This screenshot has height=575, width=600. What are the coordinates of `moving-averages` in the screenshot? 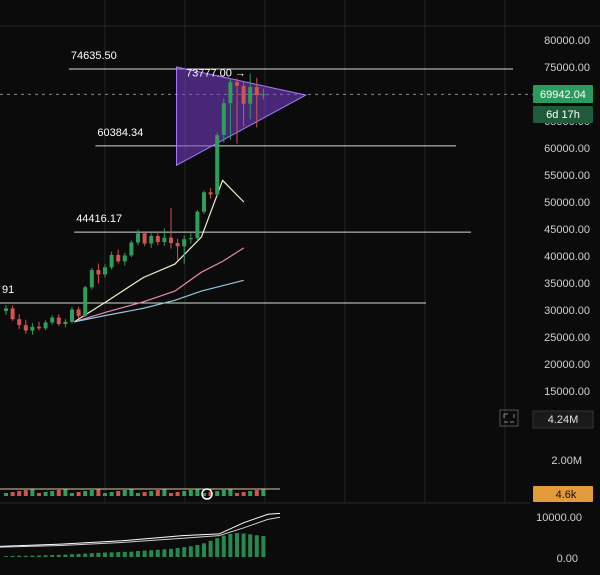 It's located at (159, 251).